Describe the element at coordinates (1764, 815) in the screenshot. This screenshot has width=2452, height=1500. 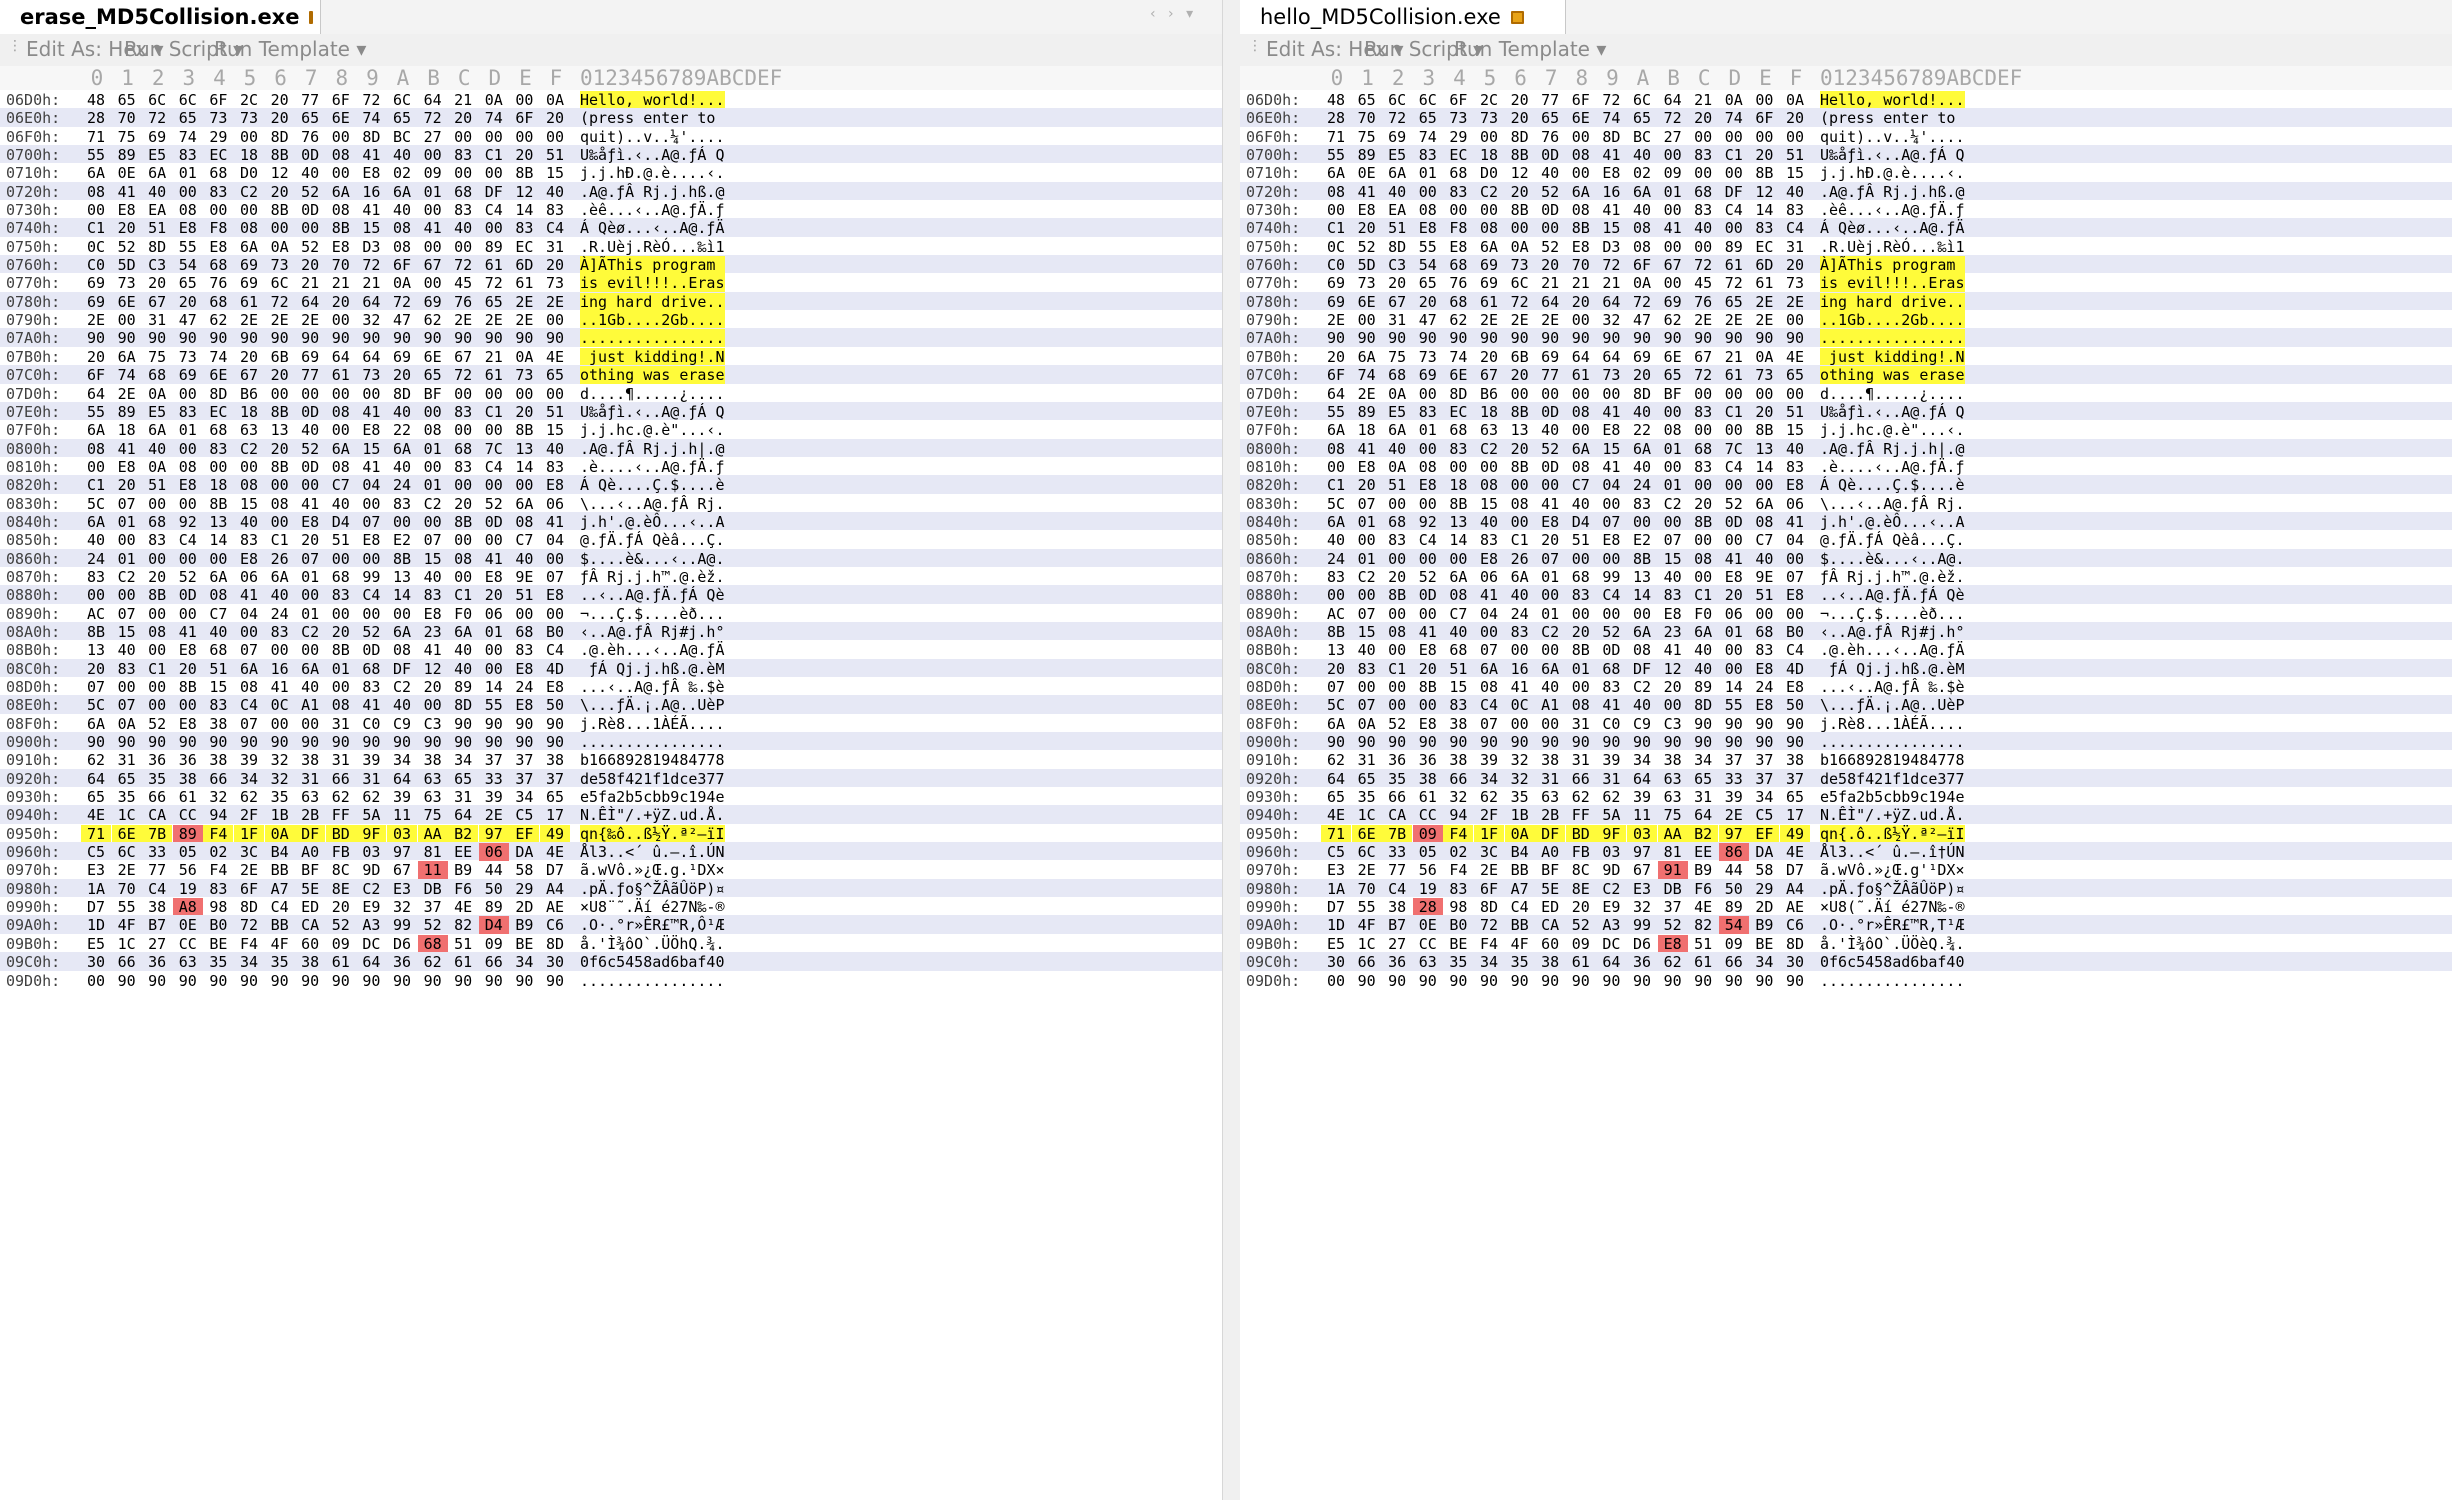
I see `hex-byte: C5` at that location.